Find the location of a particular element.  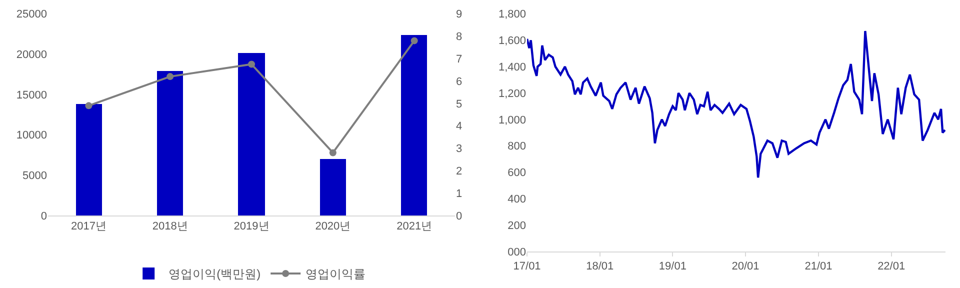

y2-tick-label: 0 is located at coordinates (459, 216).